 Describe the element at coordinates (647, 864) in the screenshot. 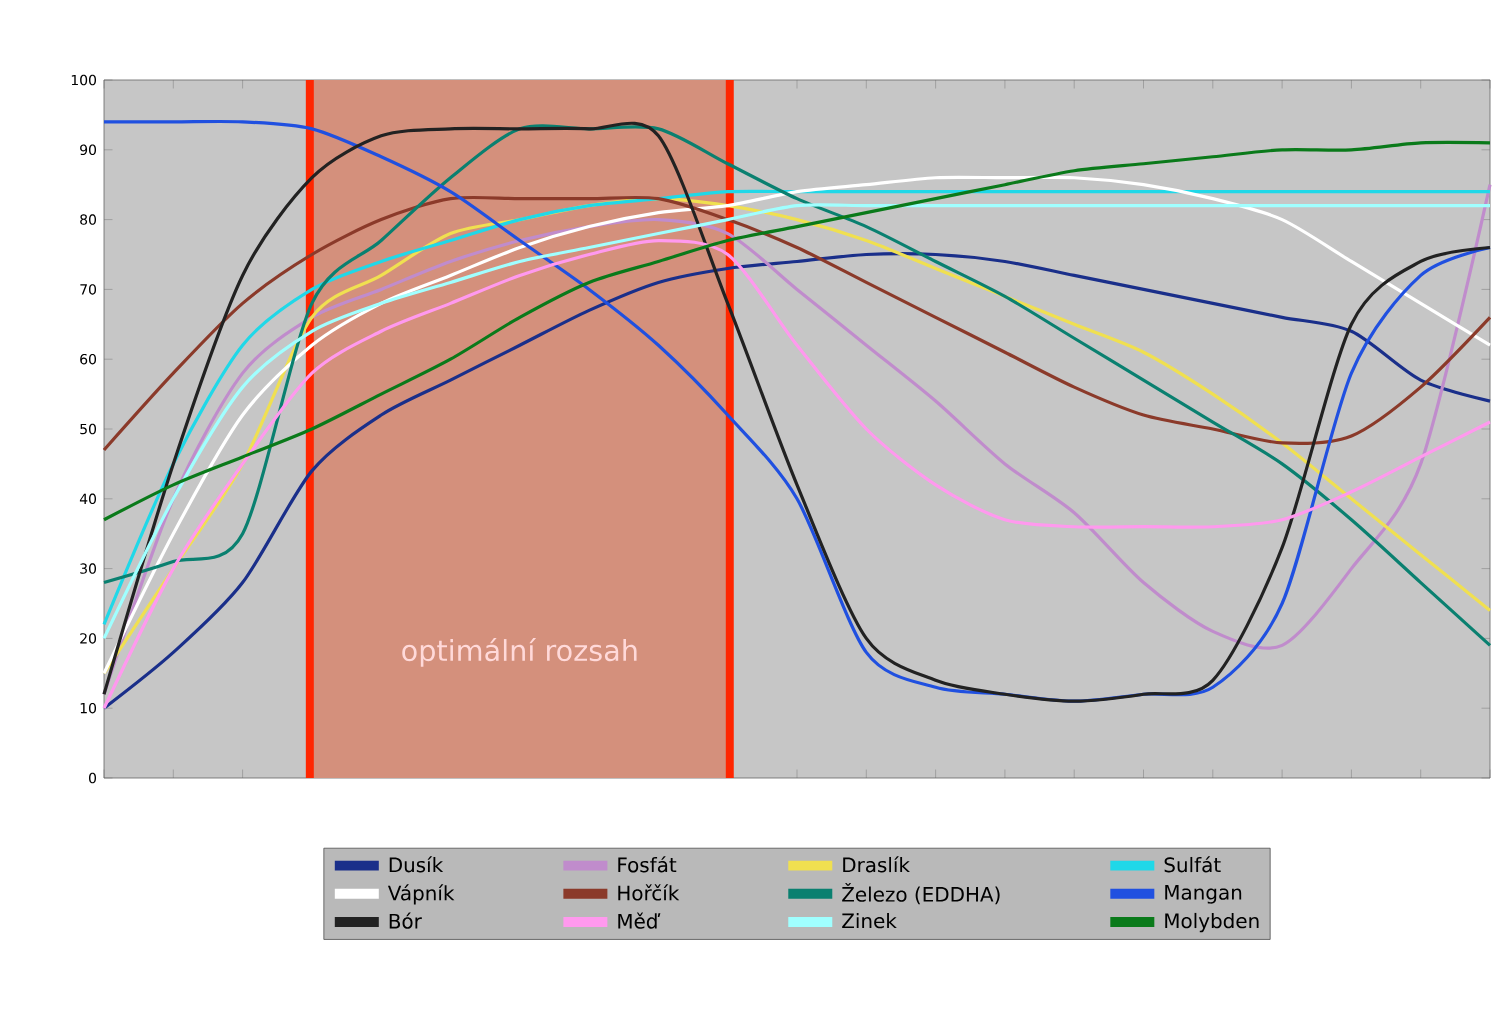

I see `legend-label: Fosfát` at that location.